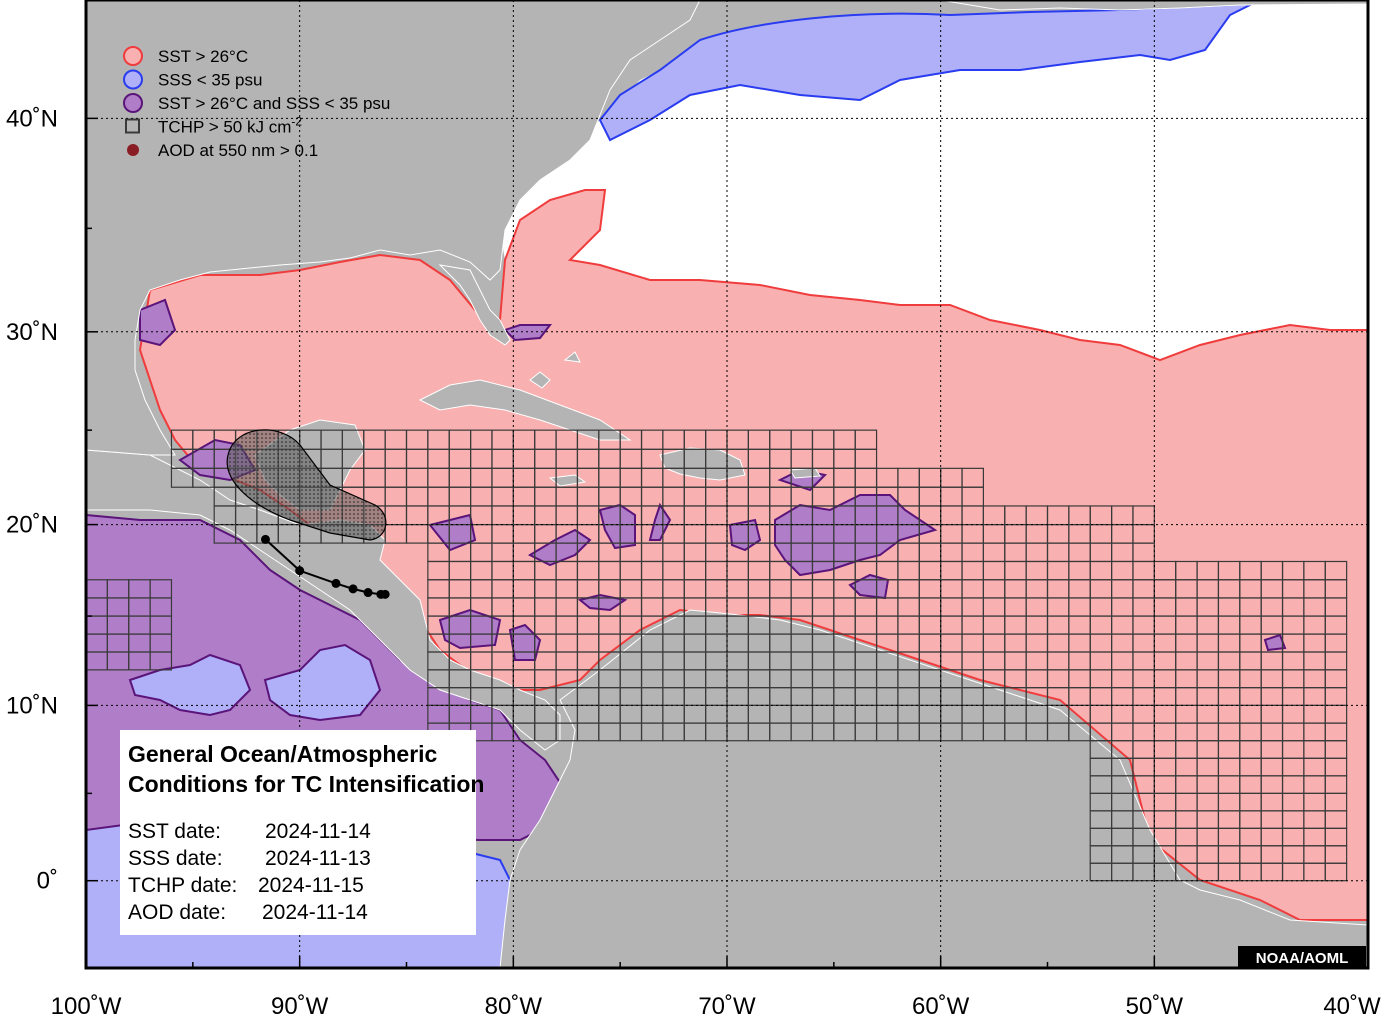  I want to click on credit-text: NOAA/AOML, so click(1302, 958).